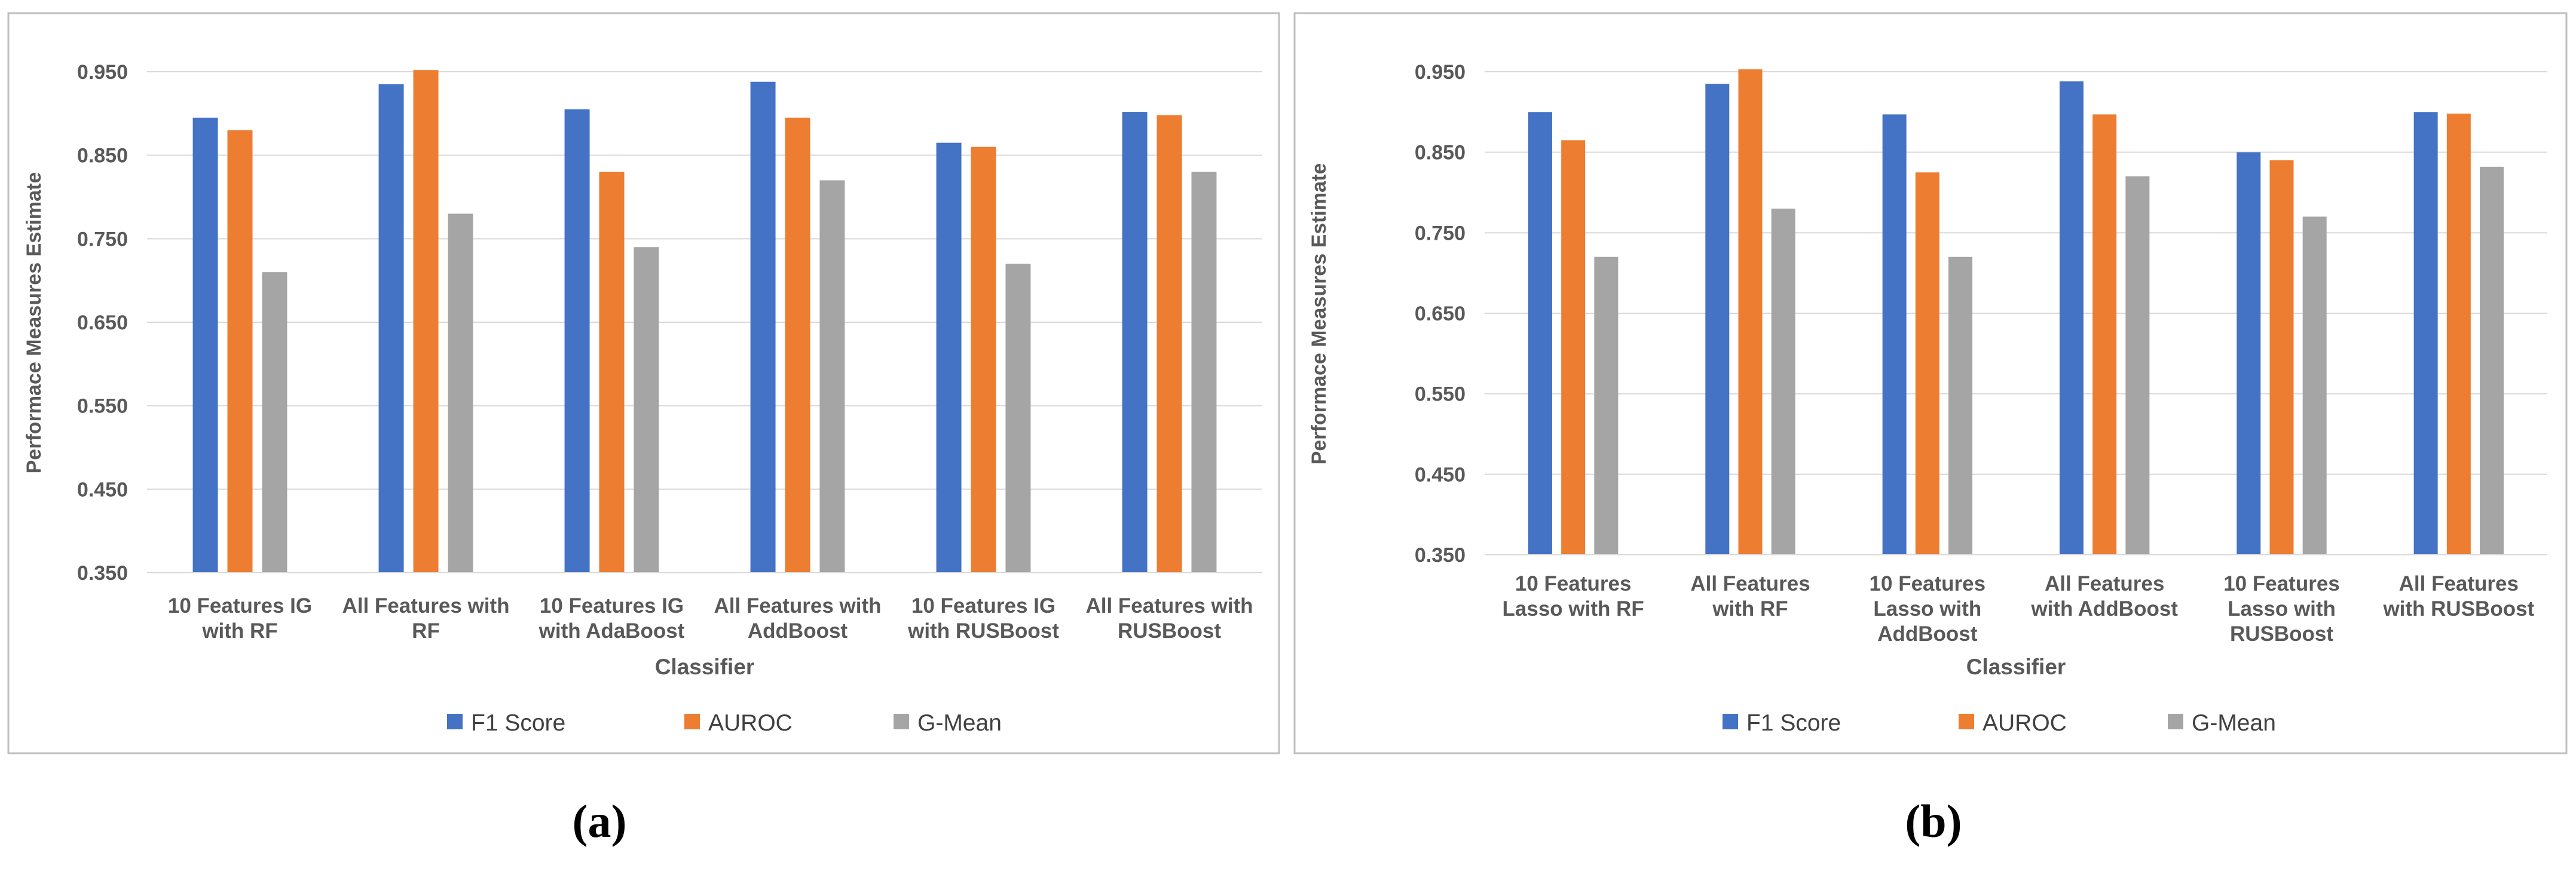 Image resolution: width=2576 pixels, height=874 pixels. I want to click on x-tick-label: with AdaBoost, so click(612, 631).